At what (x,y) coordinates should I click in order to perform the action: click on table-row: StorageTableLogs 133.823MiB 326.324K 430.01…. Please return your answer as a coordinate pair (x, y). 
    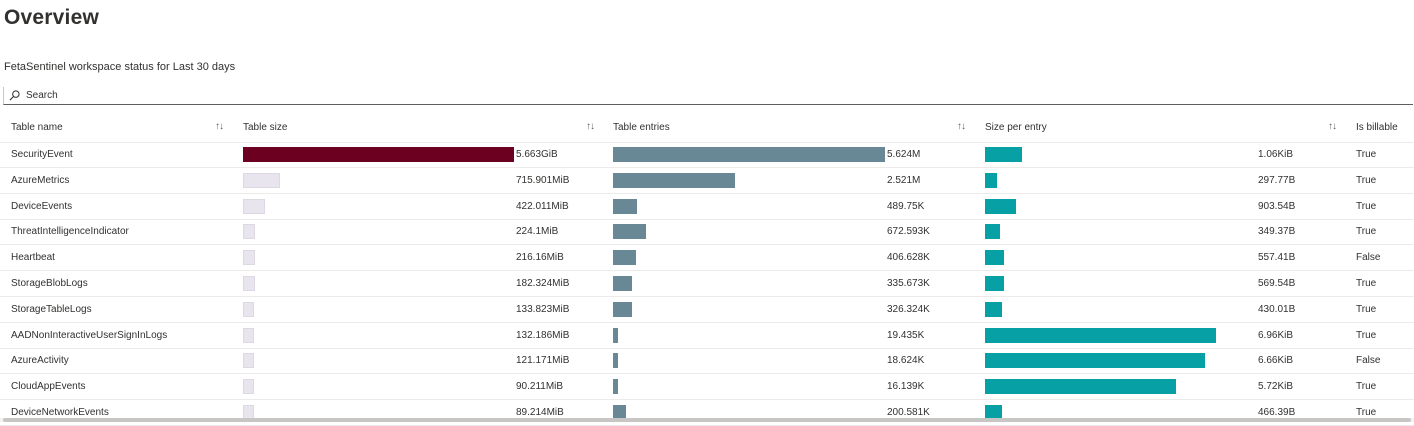
    Looking at the image, I should click on (707, 310).